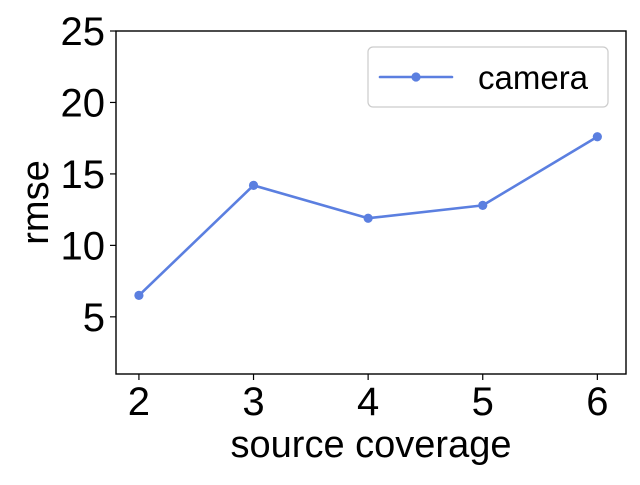 Image resolution: width=640 pixels, height=485 pixels. What do you see at coordinates (483, 402) in the screenshot?
I see `x-tick-label: 5` at bounding box center [483, 402].